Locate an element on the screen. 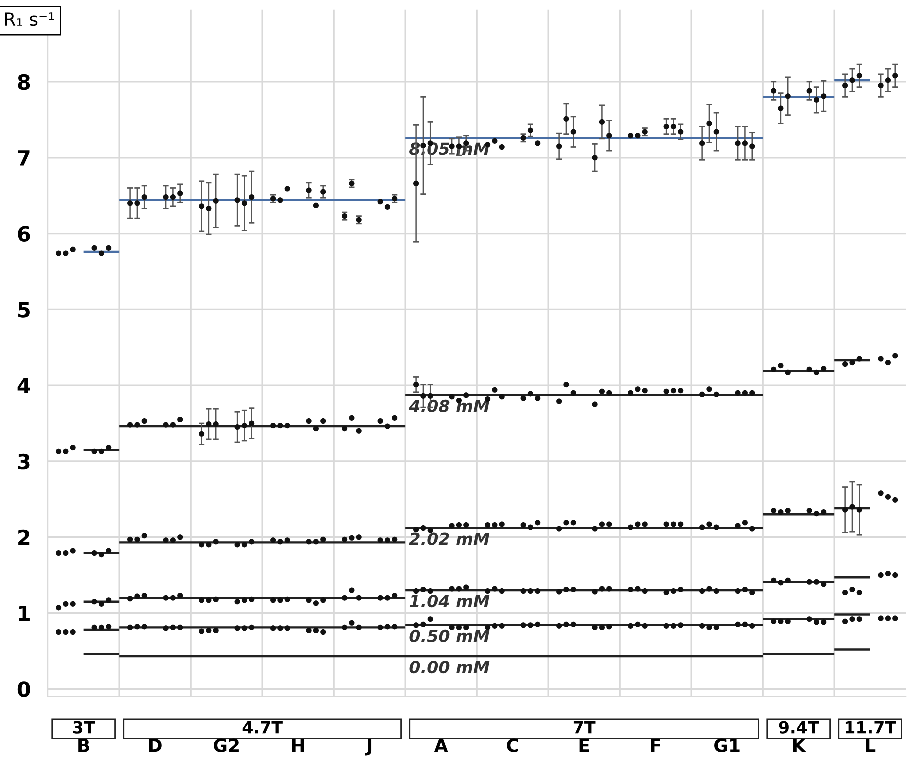 This screenshot has width=907, height=759. x-tick-label: C is located at coordinates (512, 745).